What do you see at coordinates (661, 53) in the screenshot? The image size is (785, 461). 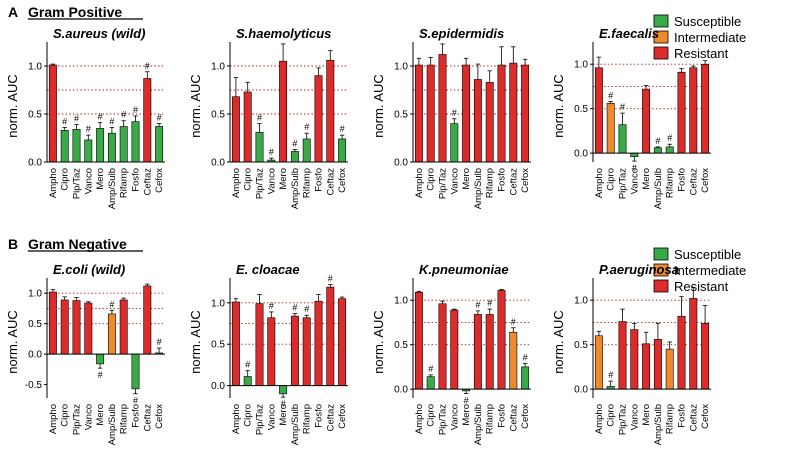 I see `legend-swatch-resistant` at bounding box center [661, 53].